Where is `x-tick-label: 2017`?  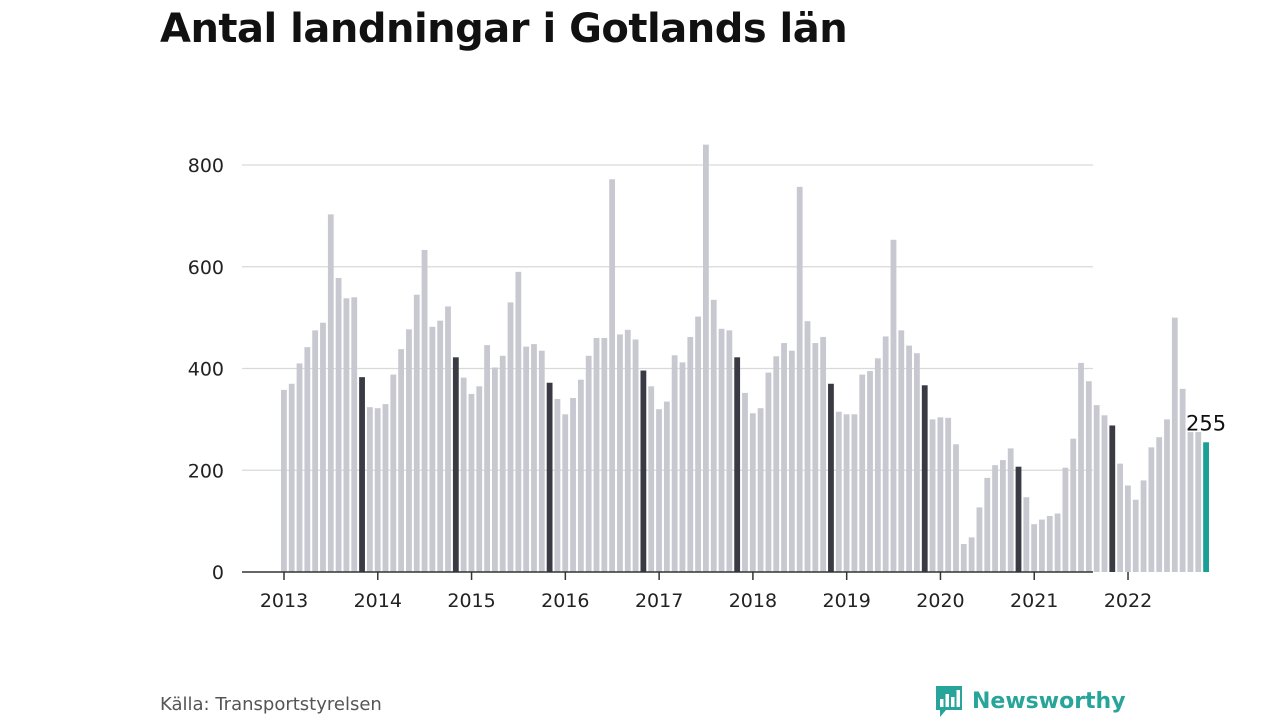 x-tick-label: 2017 is located at coordinates (659, 601).